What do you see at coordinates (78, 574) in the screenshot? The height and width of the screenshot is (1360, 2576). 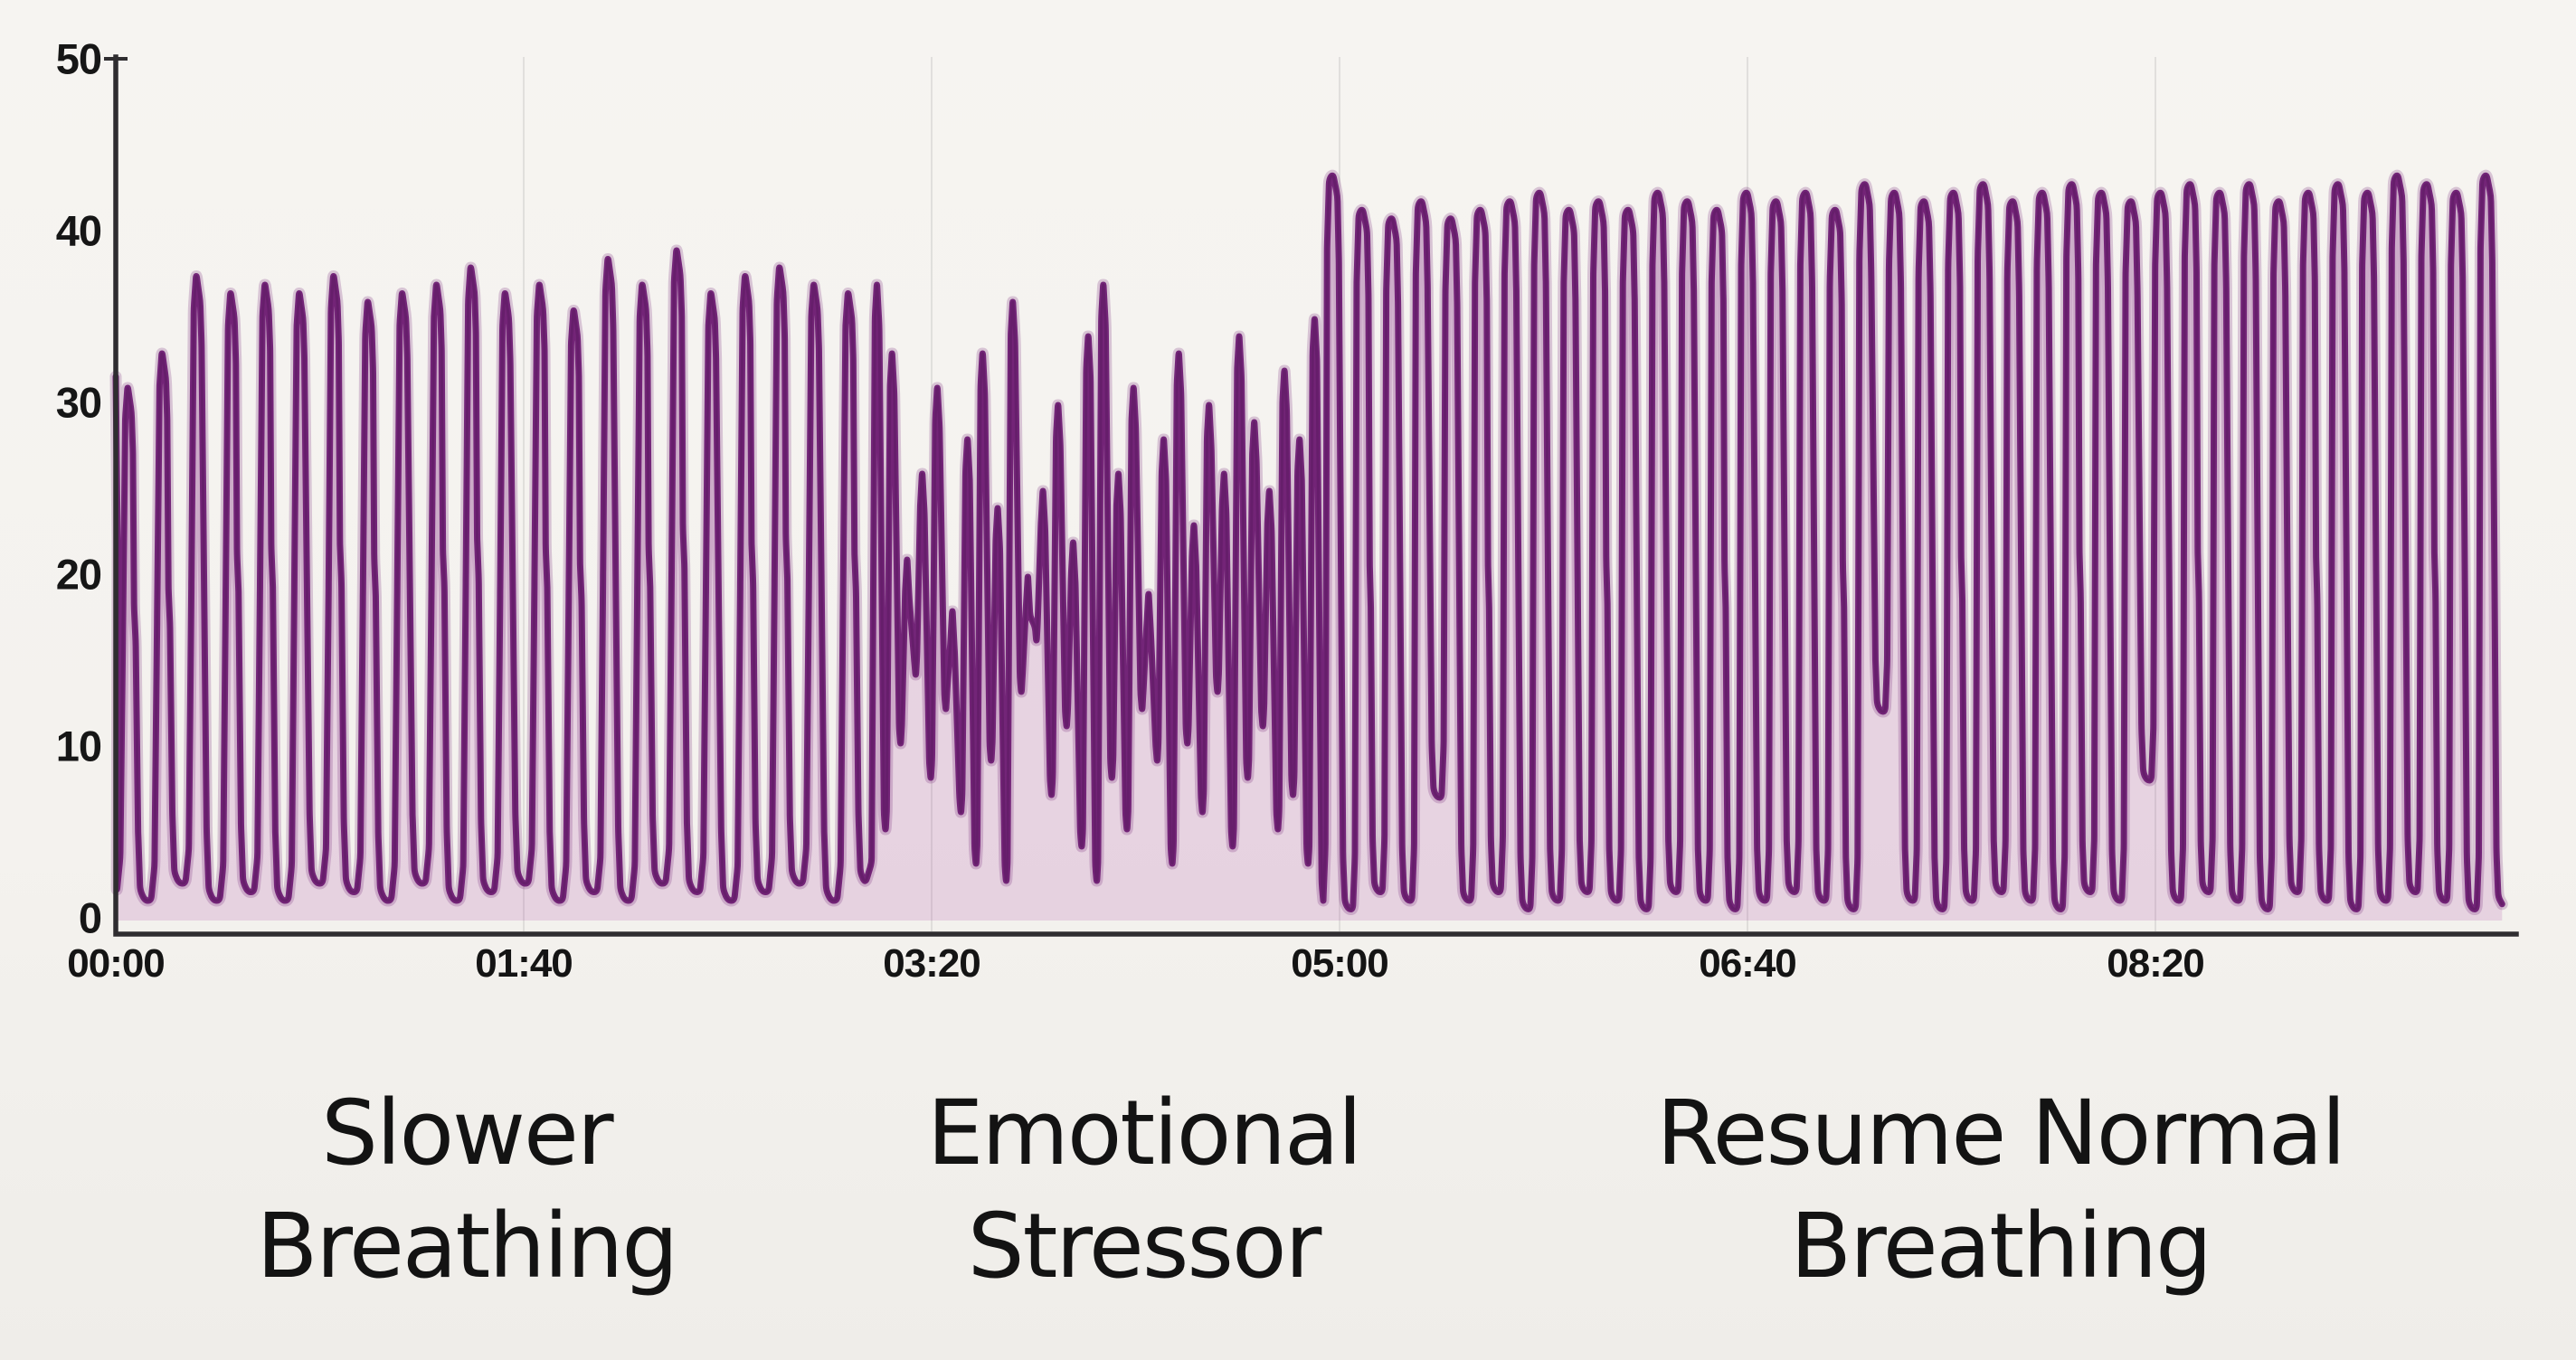 I see `y-tick-label: 20` at bounding box center [78, 574].